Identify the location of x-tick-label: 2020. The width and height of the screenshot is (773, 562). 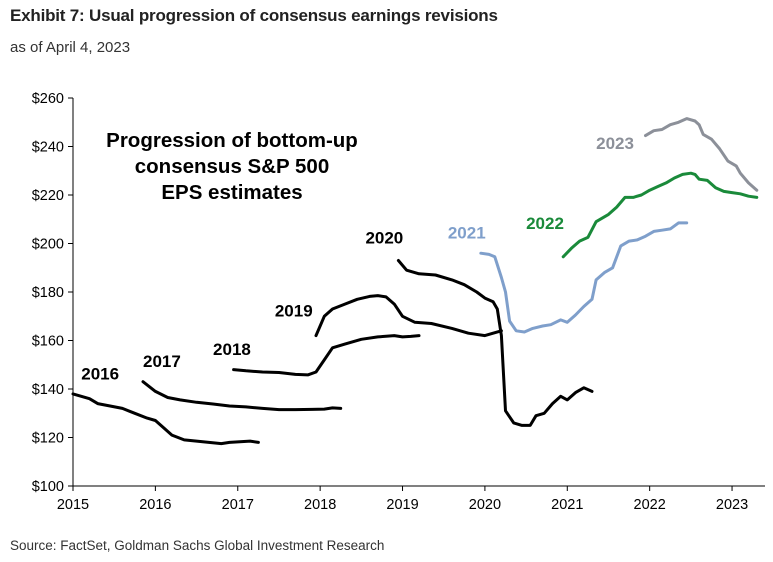
(485, 505).